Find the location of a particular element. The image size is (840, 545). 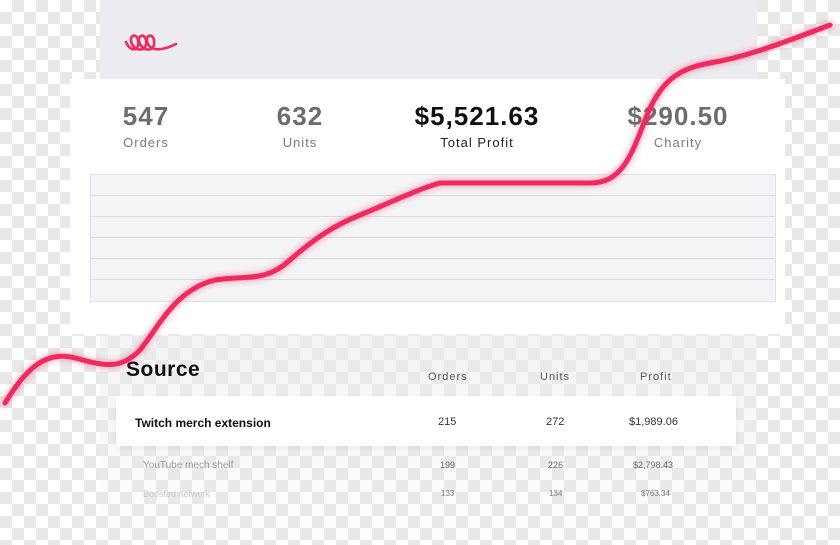

row-units: 226 is located at coordinates (556, 465).